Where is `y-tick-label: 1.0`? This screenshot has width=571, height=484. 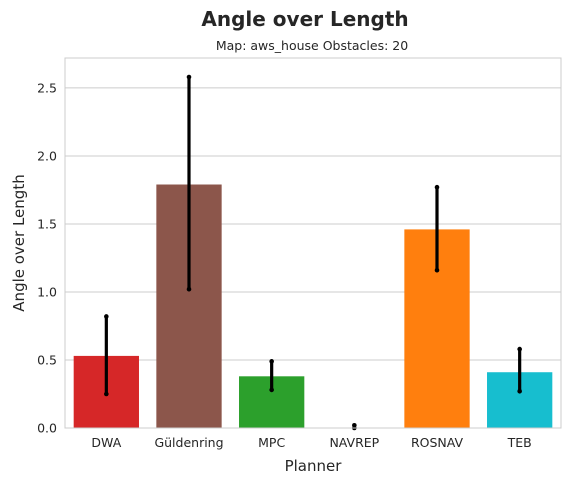 y-tick-label: 1.0 is located at coordinates (47, 291).